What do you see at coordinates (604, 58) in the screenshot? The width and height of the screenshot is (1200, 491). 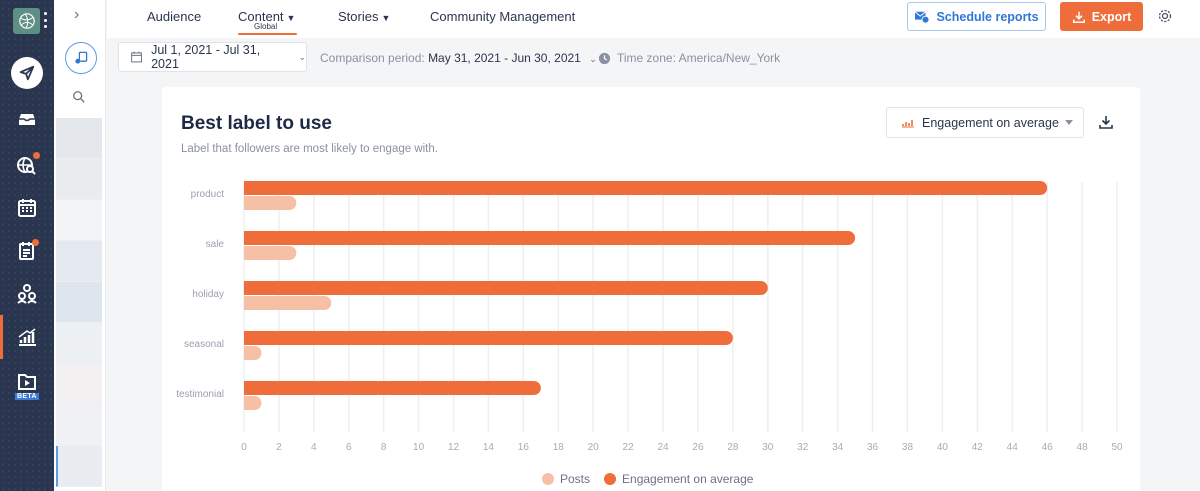 I see `clock-icon` at bounding box center [604, 58].